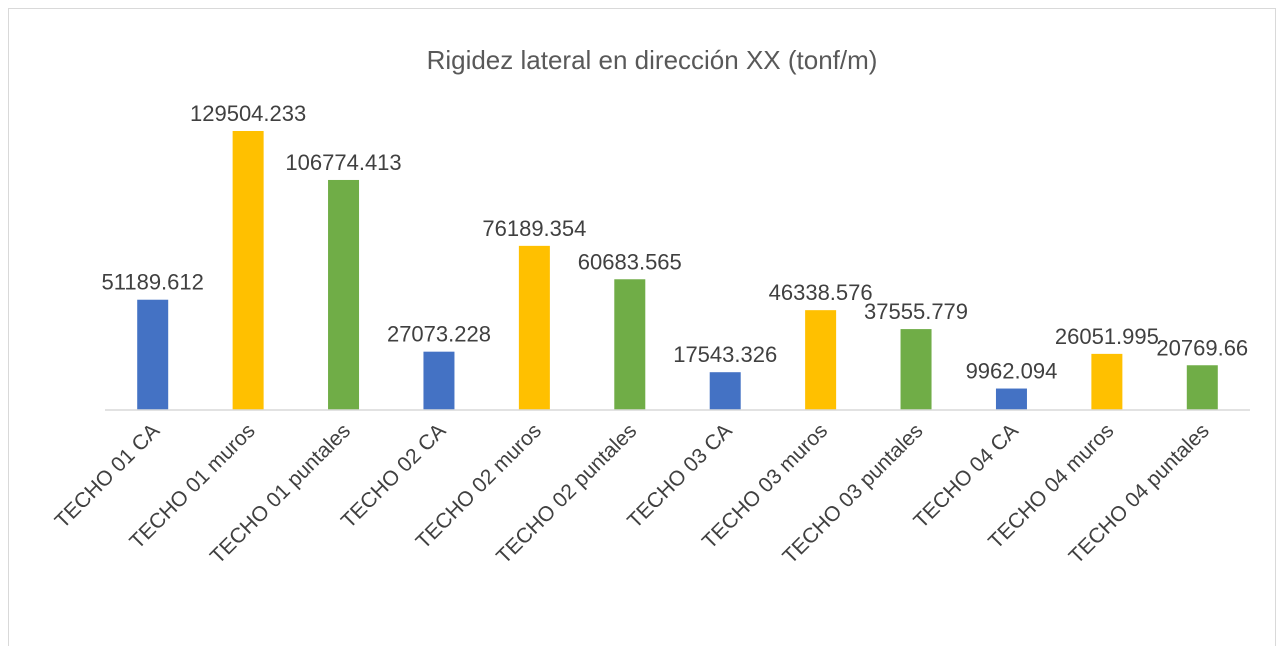 The image size is (1284, 646). What do you see at coordinates (652, 60) in the screenshot?
I see `chart-title: Rigidez lateral en dirección XX (tonf/m)` at bounding box center [652, 60].